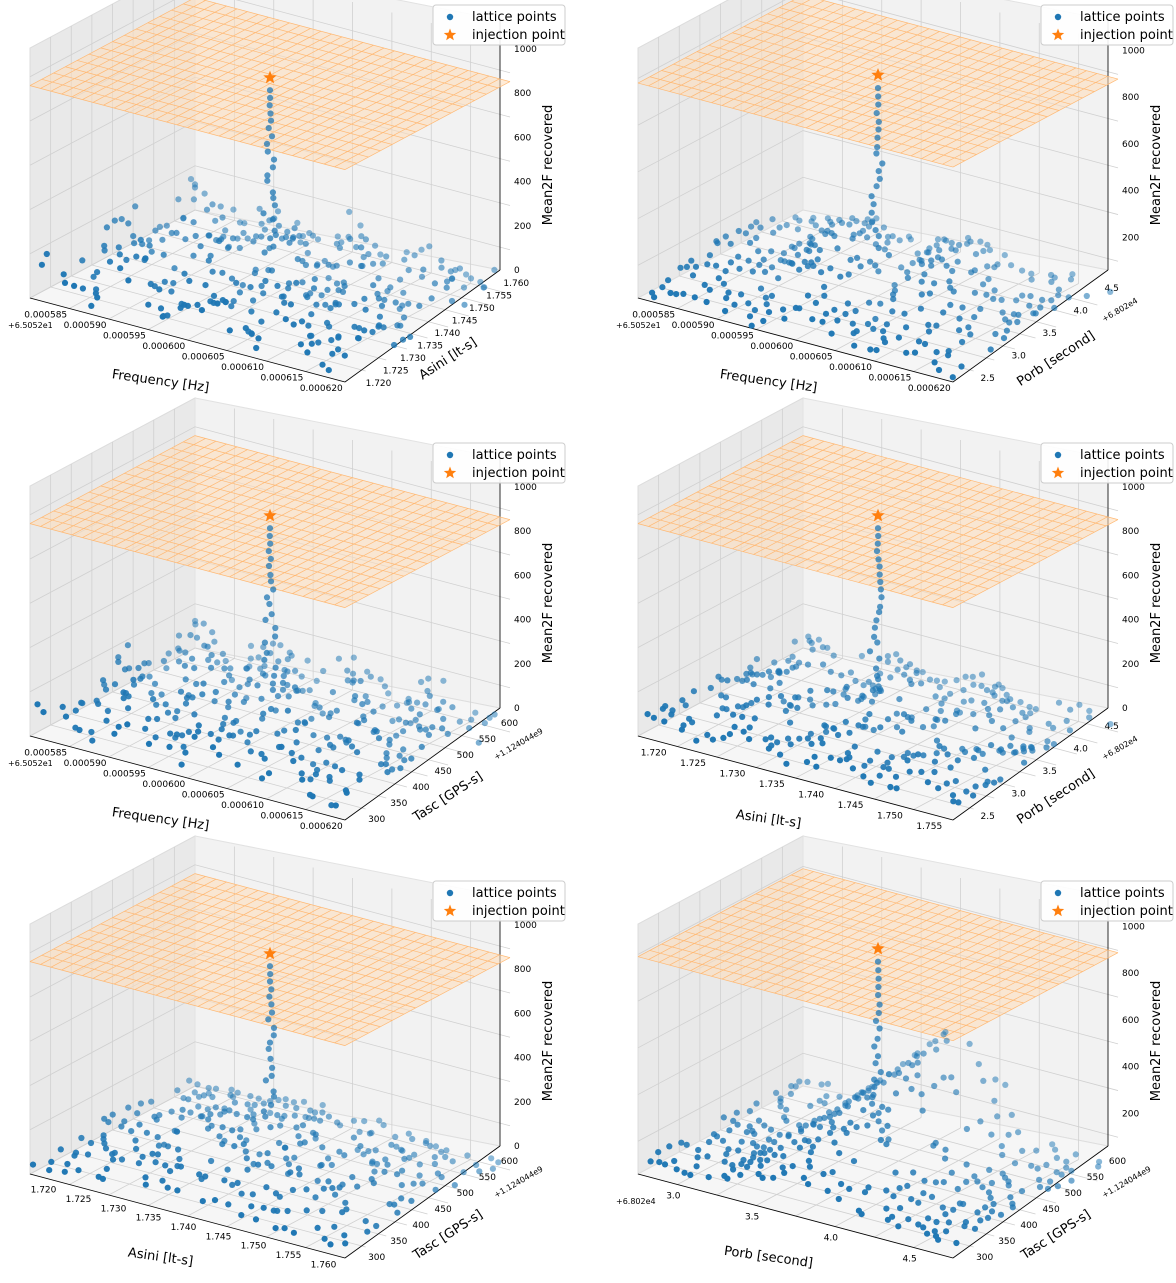 This screenshot has width=1176, height=1283. I want to click on y-tick-label: 400, so click(1028, 1226).